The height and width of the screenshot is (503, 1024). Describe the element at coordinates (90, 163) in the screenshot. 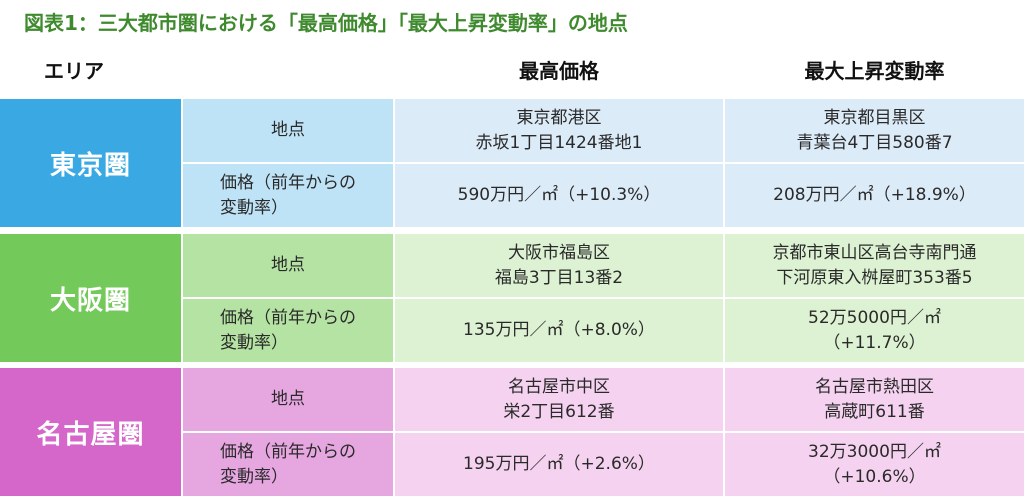

I see `region-name: 東京圏` at that location.